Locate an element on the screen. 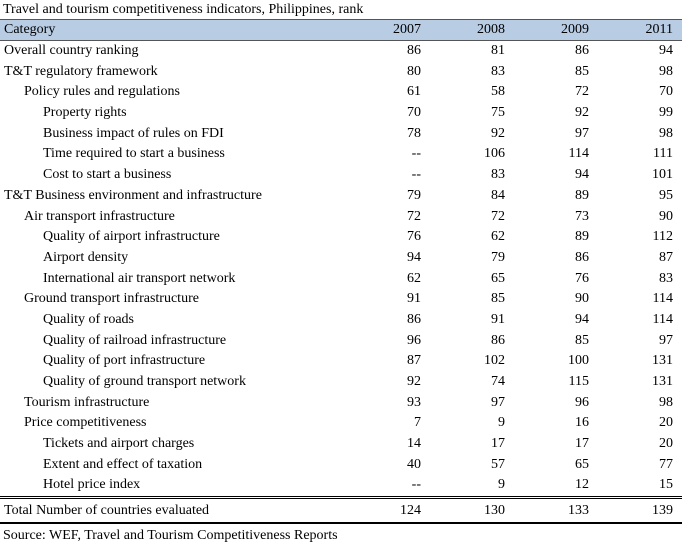 This screenshot has height=546, width=682. row-label: Price competitiveness is located at coordinates (85, 423).